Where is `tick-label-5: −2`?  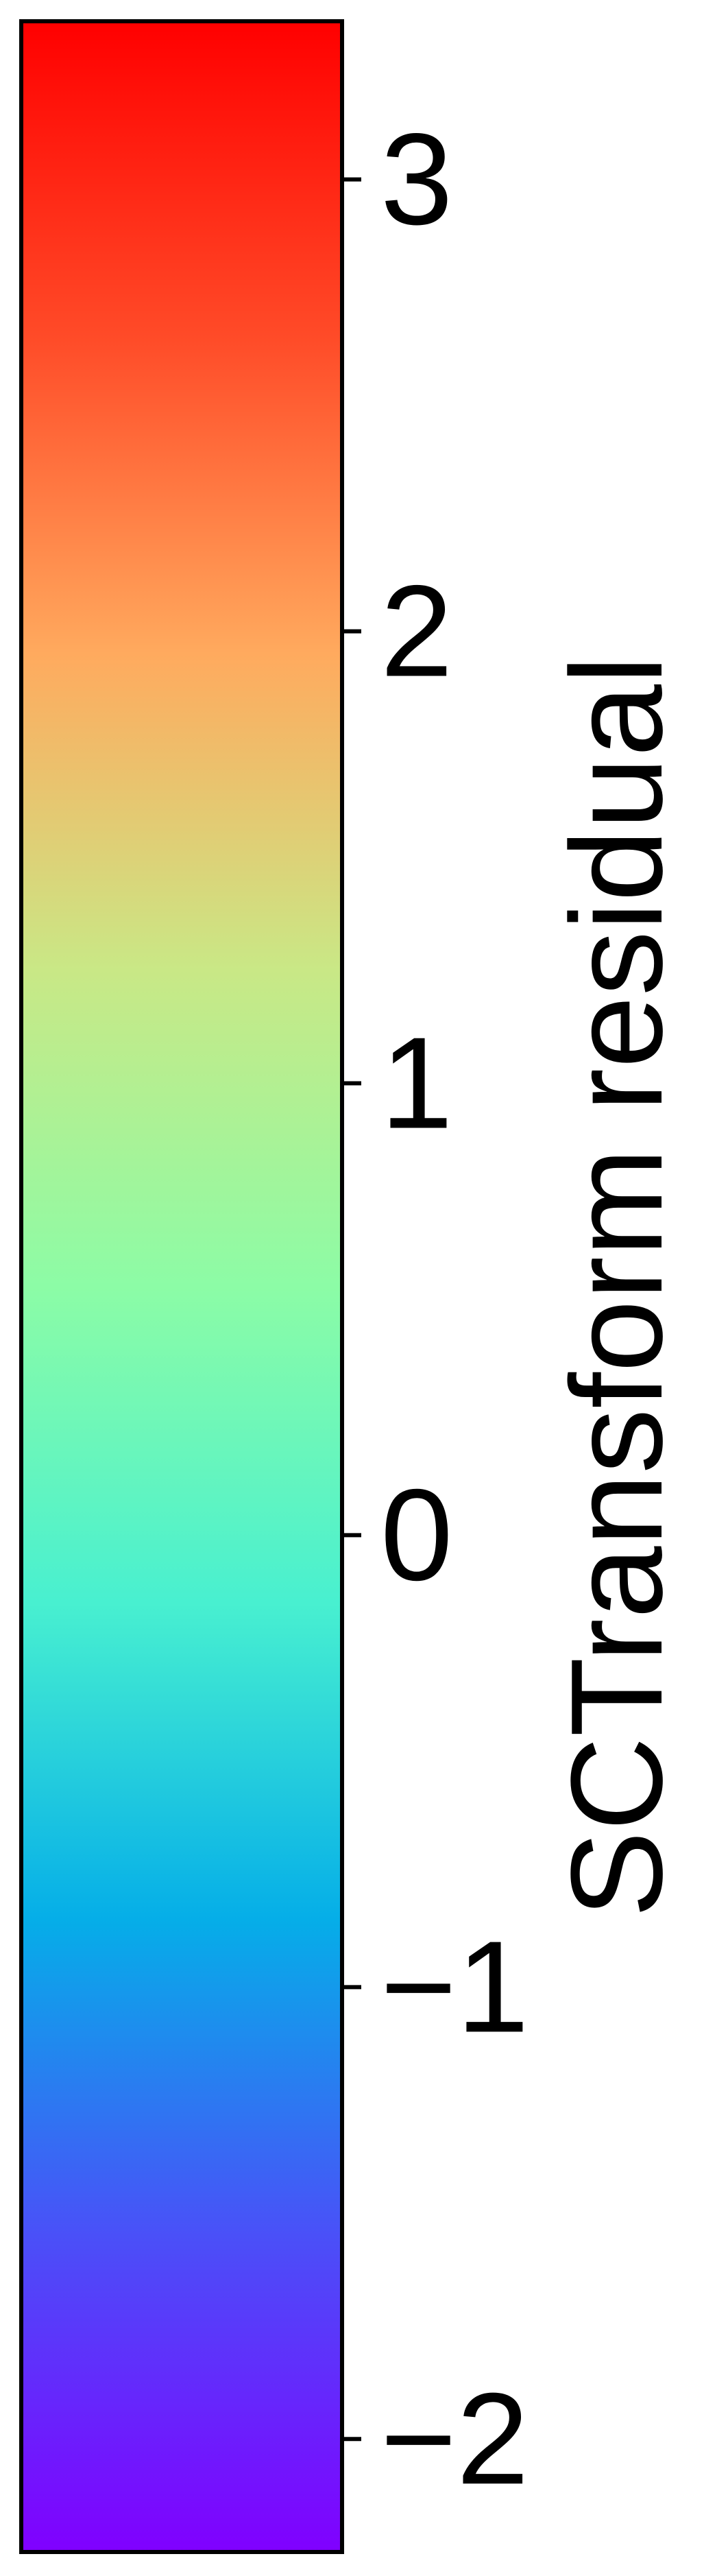
tick-label-5: −2 is located at coordinates (454, 2439).